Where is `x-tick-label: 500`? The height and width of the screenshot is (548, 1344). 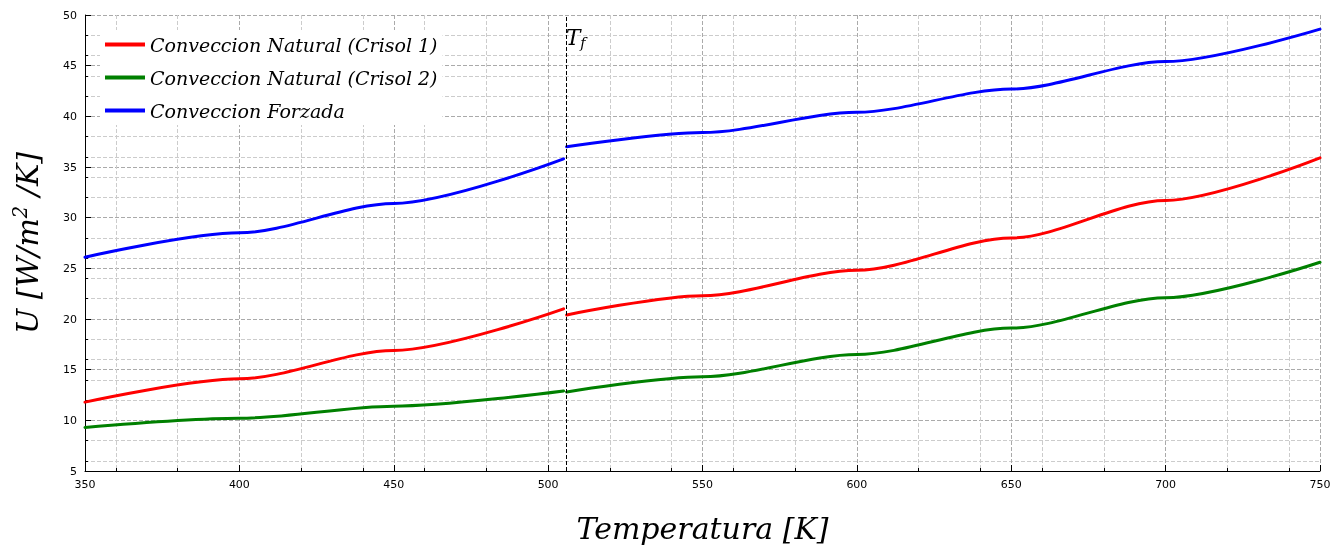
x-tick-label: 500 is located at coordinates (548, 484).